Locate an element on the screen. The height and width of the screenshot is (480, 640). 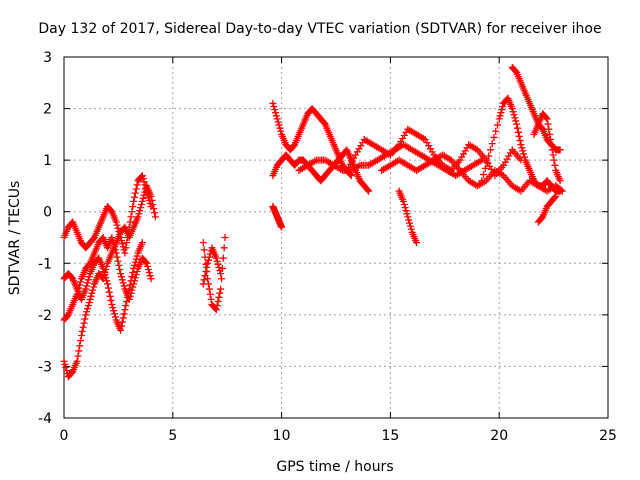
x-axis-label: GPS time / hours is located at coordinates (334, 467).